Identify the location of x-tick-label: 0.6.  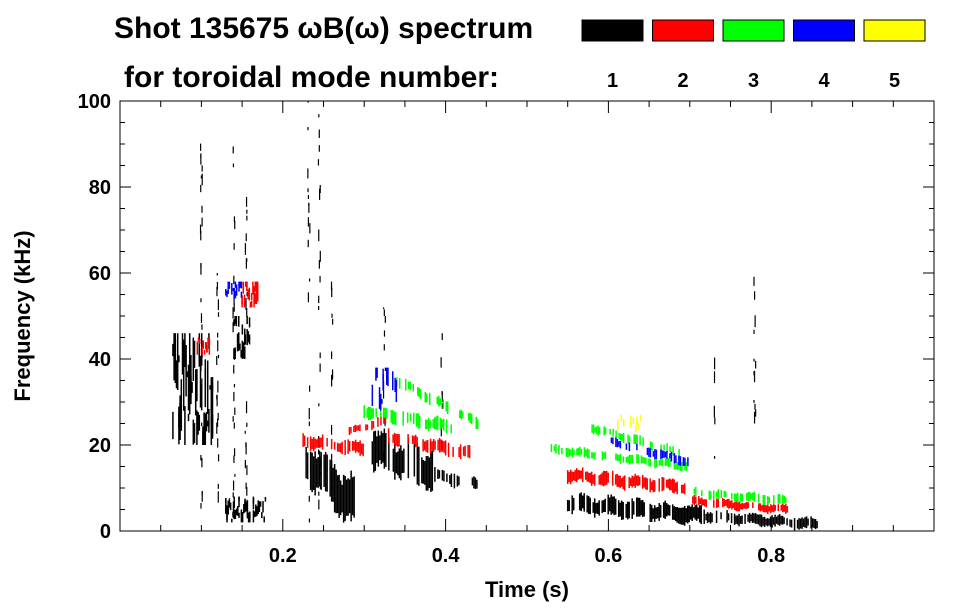
(608, 556).